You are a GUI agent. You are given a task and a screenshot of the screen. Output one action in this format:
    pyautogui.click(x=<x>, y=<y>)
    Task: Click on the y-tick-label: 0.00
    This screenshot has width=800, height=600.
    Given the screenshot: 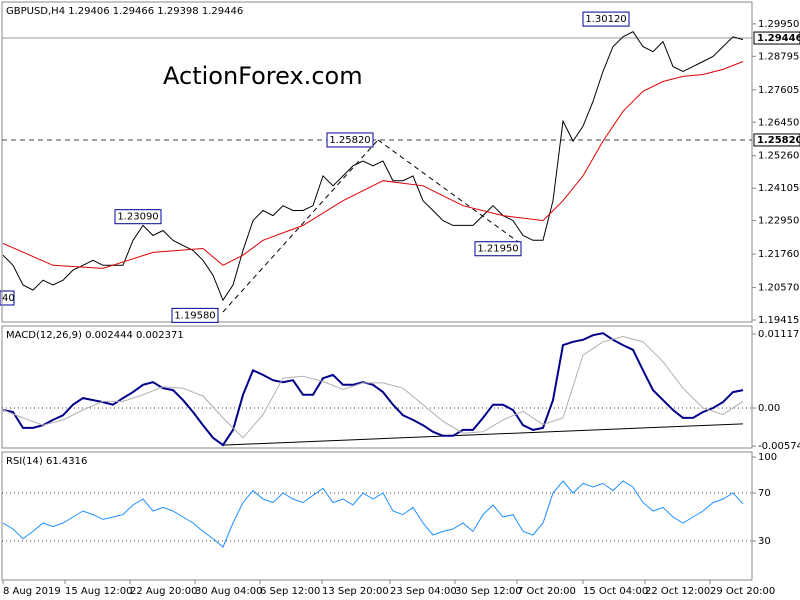 What is the action you would take?
    pyautogui.click(x=769, y=408)
    